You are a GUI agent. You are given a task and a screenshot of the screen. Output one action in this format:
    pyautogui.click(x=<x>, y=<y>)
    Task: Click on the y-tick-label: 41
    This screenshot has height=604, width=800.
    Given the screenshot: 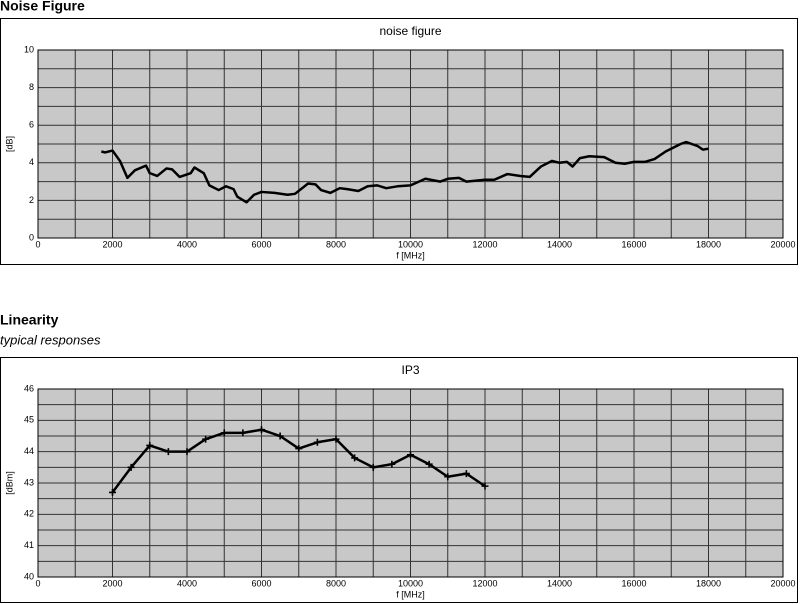 What is the action you would take?
    pyautogui.click(x=29, y=545)
    